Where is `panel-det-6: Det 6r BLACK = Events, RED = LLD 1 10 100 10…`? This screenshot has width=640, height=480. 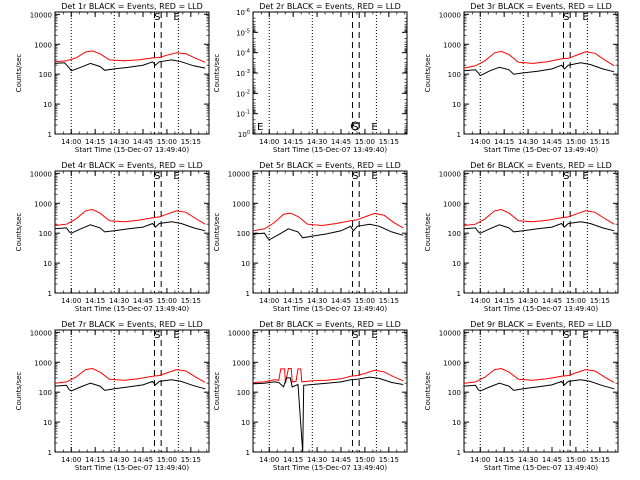
panel-det-6: Det 6r BLACK = Events, RED = LLD 1 10 100 10… is located at coordinates (521, 237).